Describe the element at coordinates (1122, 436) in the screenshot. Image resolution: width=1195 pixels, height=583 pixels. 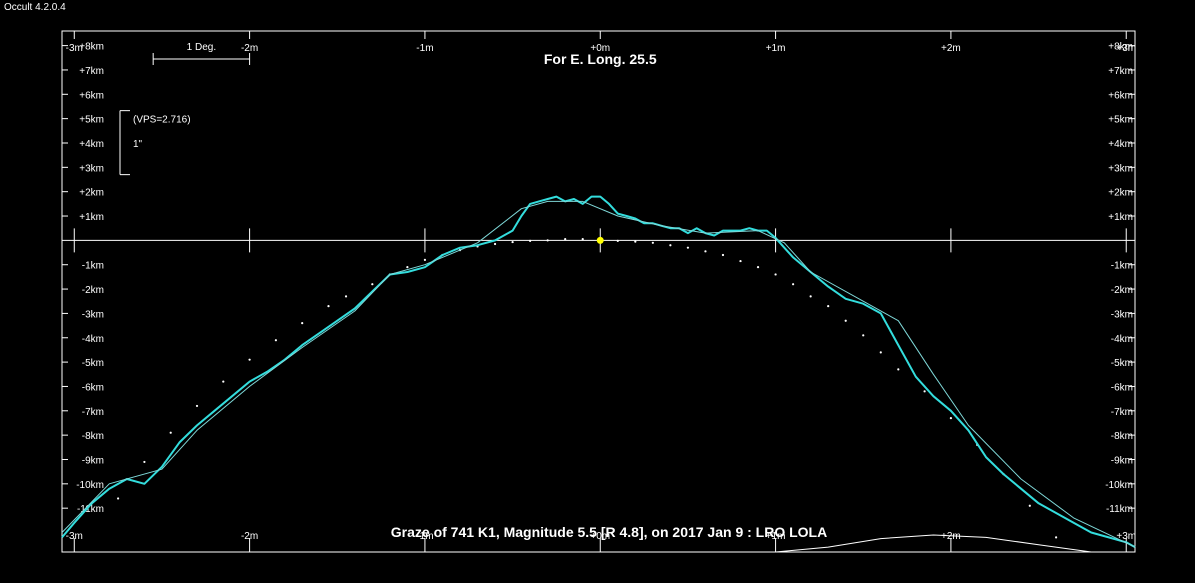
I see `y-tick-label-right: -8km` at that location.